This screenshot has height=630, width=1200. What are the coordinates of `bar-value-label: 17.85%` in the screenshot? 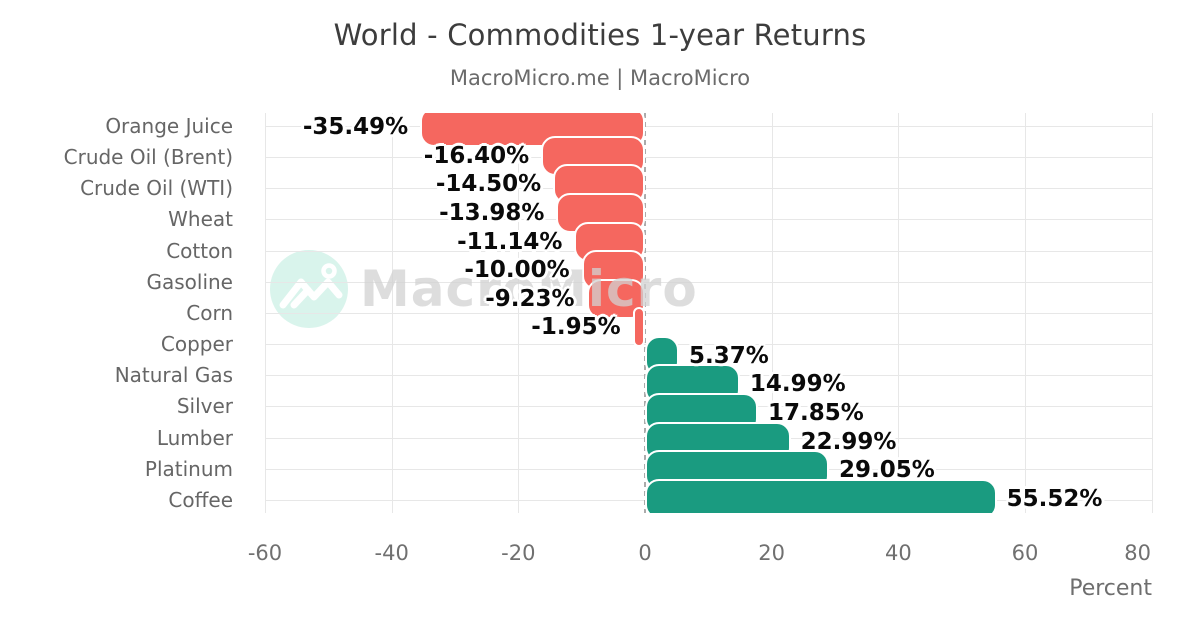 It's located at (816, 413).